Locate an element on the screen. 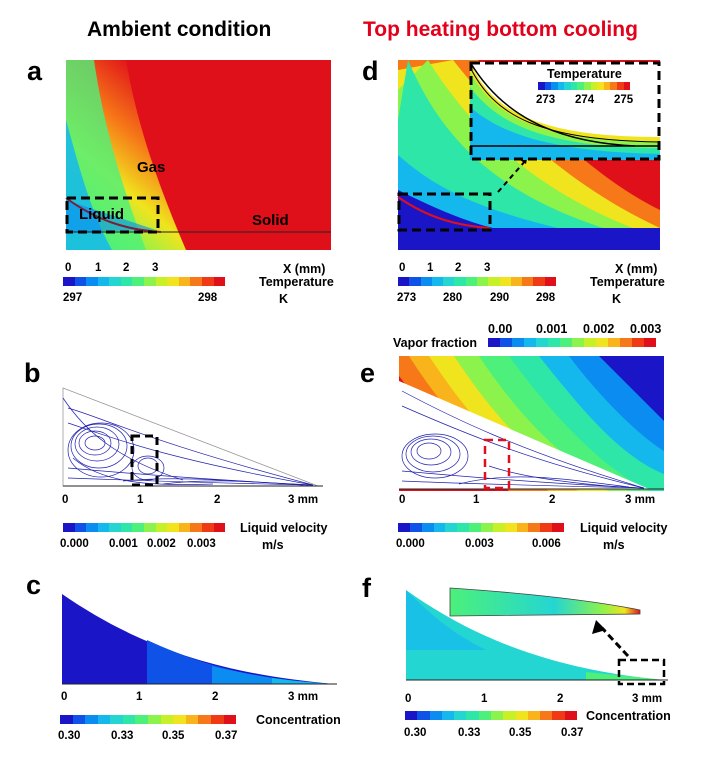 The image size is (720, 757). f-cbar-tick-0: 0.30 is located at coordinates (415, 733).